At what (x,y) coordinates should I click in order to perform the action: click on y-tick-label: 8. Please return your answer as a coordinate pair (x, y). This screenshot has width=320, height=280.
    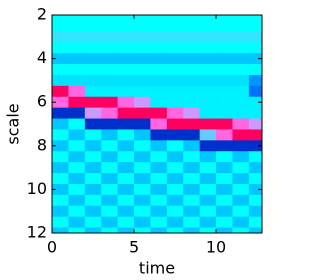
    Looking at the image, I should click on (42, 144).